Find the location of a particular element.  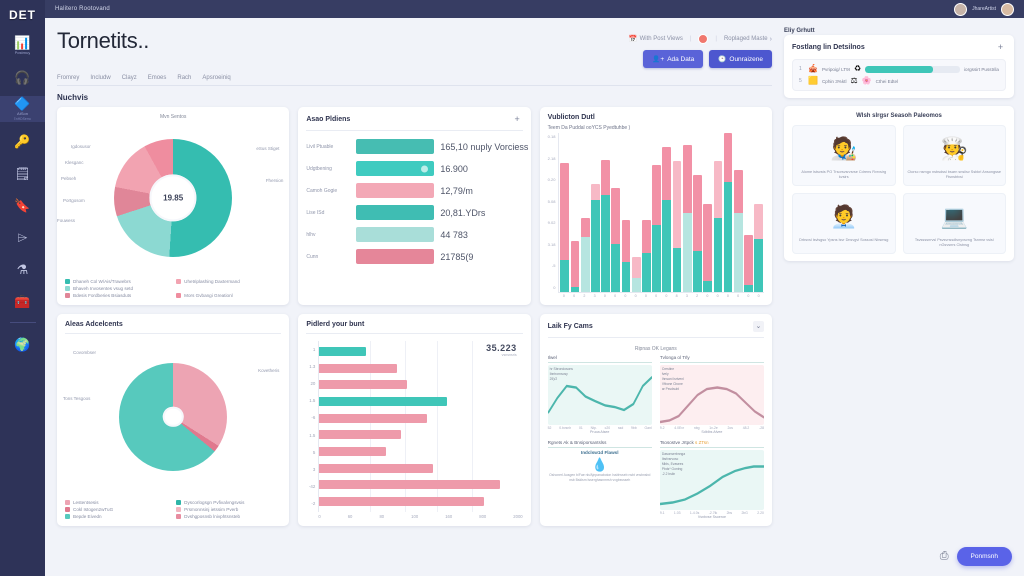

legend-item: Dhaneh Col W/Ais/Trawebrs is located at coordinates (117, 281).